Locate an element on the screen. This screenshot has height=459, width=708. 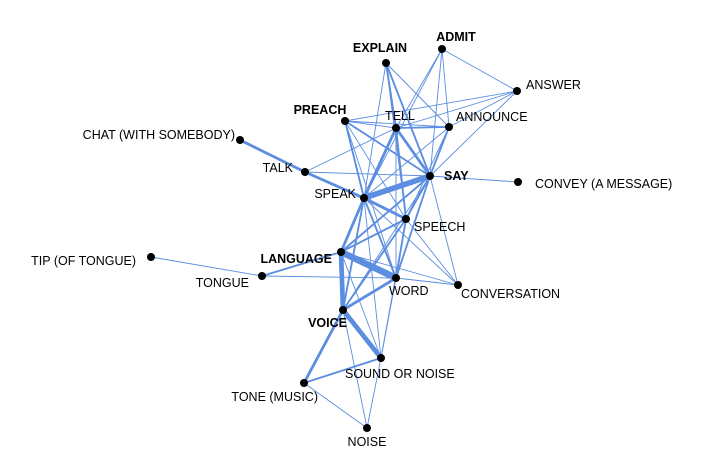
edge-voice-sound is located at coordinates (362, 334).